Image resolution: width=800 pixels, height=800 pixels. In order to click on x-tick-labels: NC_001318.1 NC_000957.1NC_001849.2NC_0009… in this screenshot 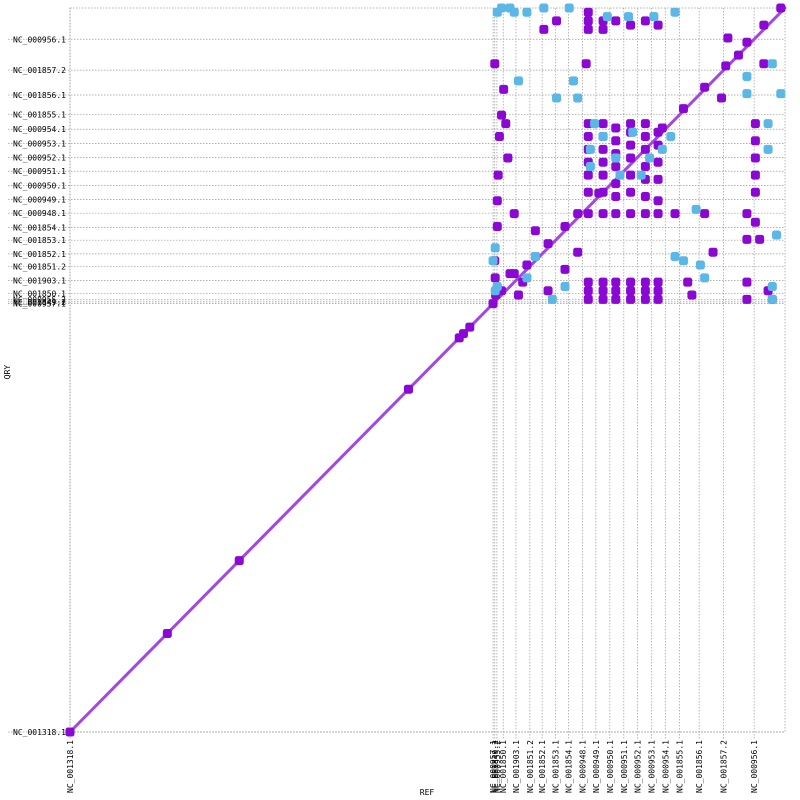, I will do `click(412, 766)`.